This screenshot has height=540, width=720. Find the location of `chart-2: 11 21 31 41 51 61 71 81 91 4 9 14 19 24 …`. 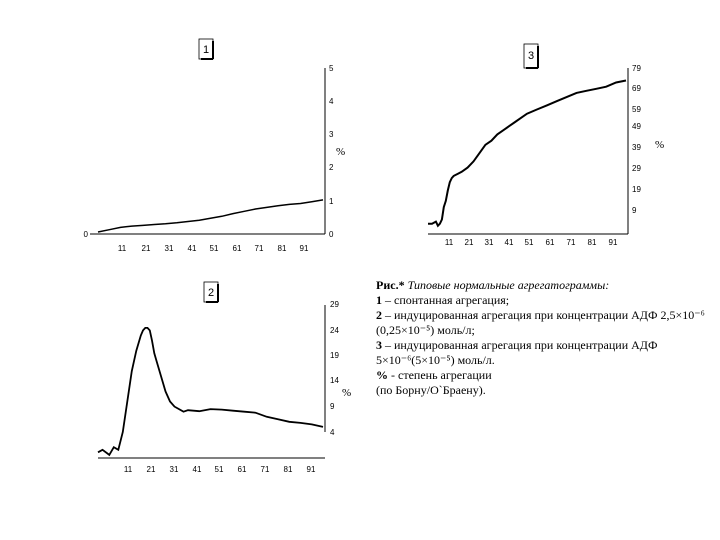

chart-2: 11 21 31 41 51 61 71 81 91 4 9 14 19 24 … is located at coordinates (224, 377).